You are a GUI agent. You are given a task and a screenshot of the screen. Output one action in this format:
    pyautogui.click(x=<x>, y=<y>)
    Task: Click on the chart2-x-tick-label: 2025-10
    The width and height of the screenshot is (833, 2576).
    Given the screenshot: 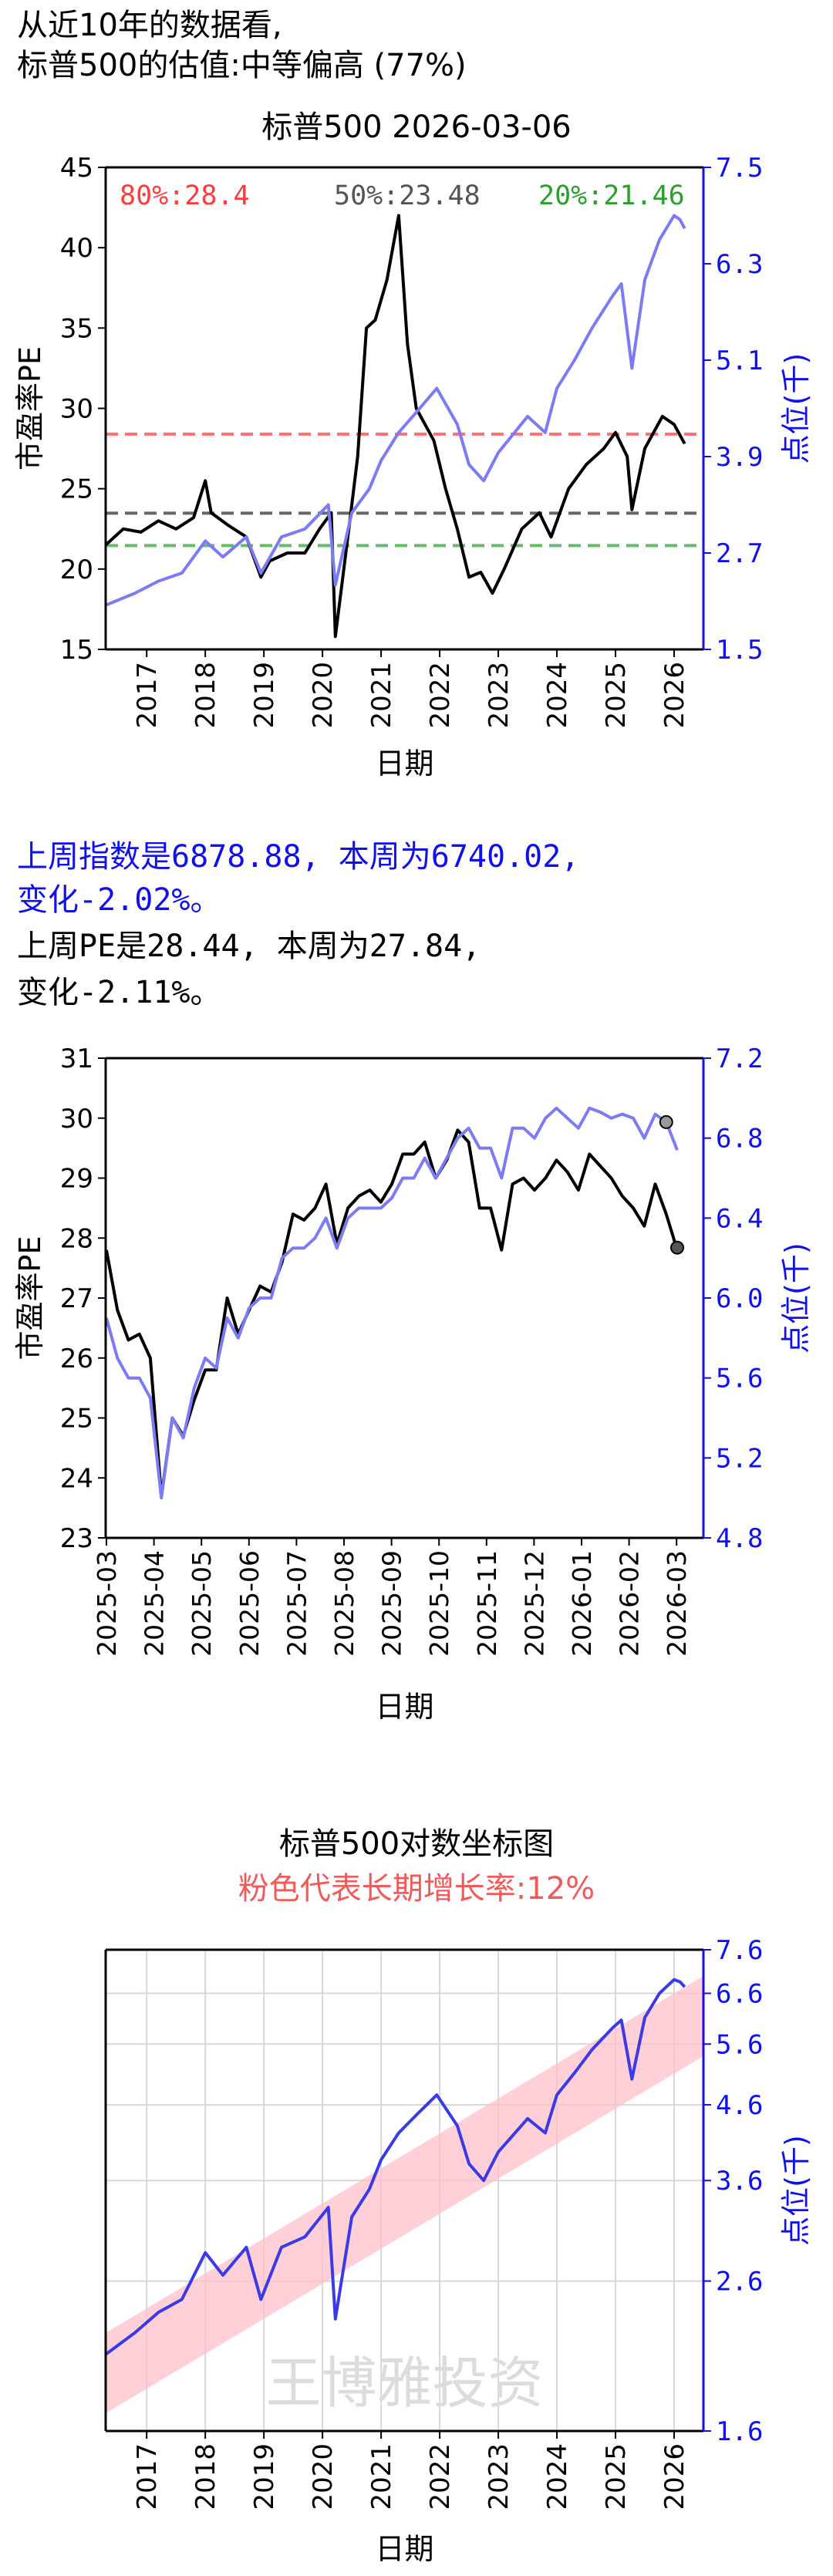 What is the action you would take?
    pyautogui.click(x=439, y=1603)
    